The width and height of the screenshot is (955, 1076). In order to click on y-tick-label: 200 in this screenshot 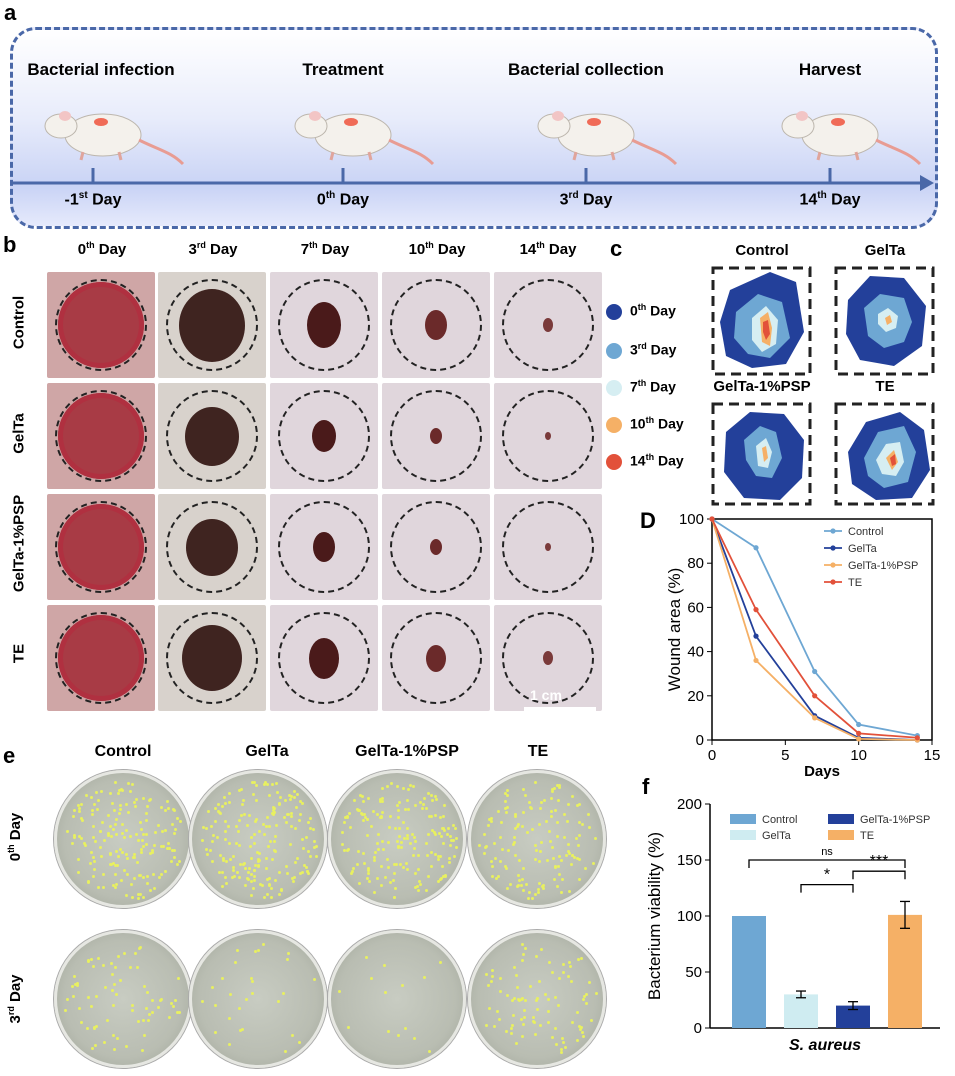, I will do `click(689, 804)`.